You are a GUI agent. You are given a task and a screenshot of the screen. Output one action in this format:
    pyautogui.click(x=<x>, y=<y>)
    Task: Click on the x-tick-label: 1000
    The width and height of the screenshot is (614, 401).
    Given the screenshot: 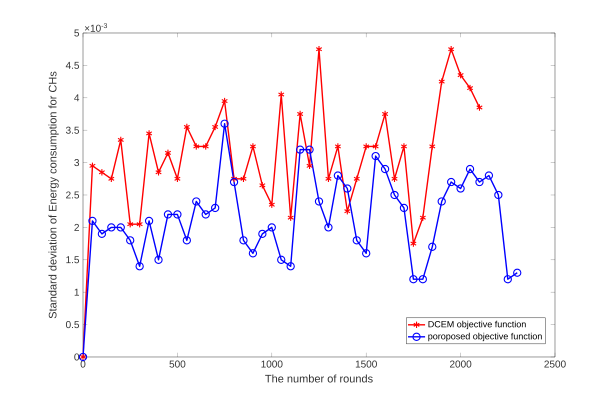 What is the action you would take?
    pyautogui.click(x=272, y=364)
    